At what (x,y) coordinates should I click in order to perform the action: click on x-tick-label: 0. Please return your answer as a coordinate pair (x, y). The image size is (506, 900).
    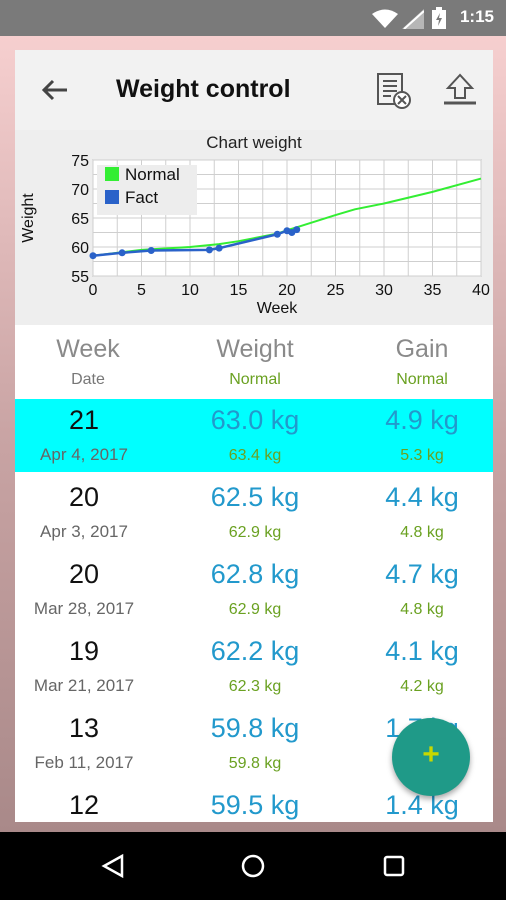
    Looking at the image, I should click on (93, 290).